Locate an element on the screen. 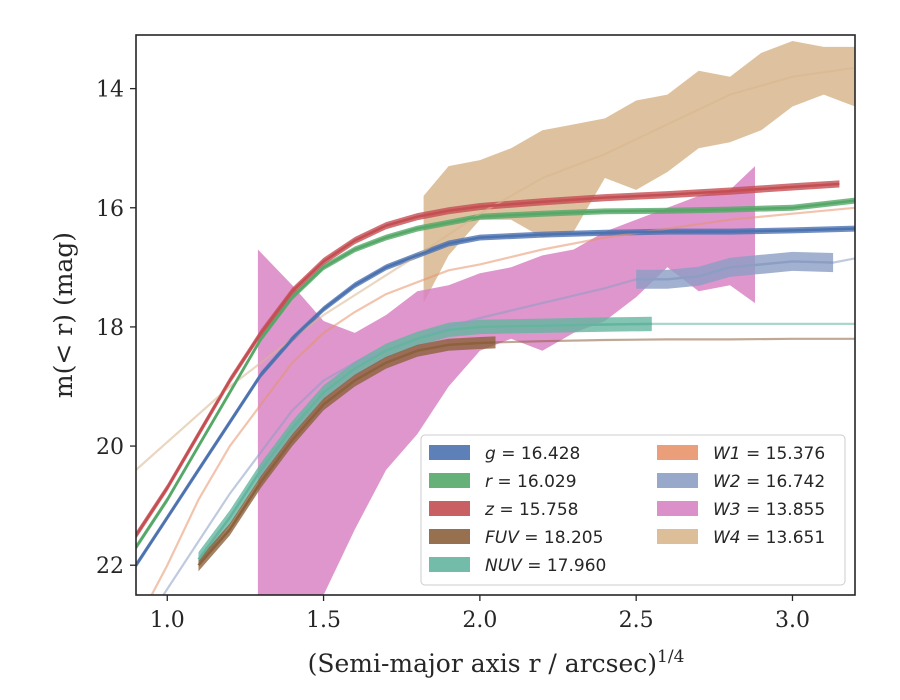  legend-label-g: g = 16.428 is located at coordinates (532, 454).